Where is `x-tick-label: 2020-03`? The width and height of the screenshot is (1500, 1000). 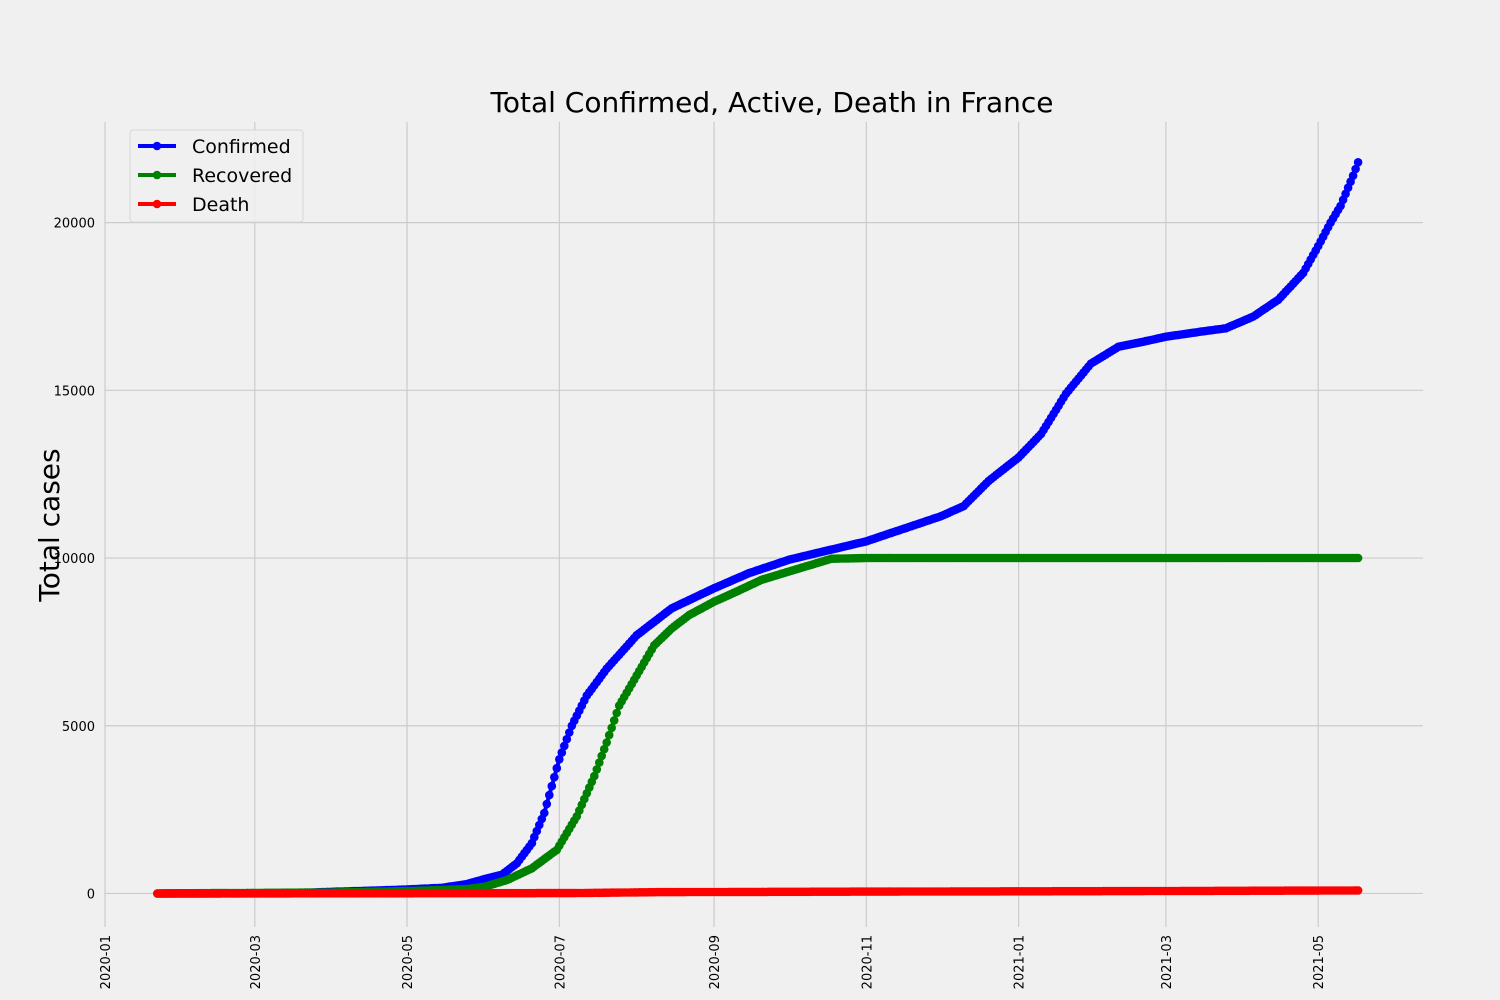
x-tick-label: 2020-03 is located at coordinates (256, 962).